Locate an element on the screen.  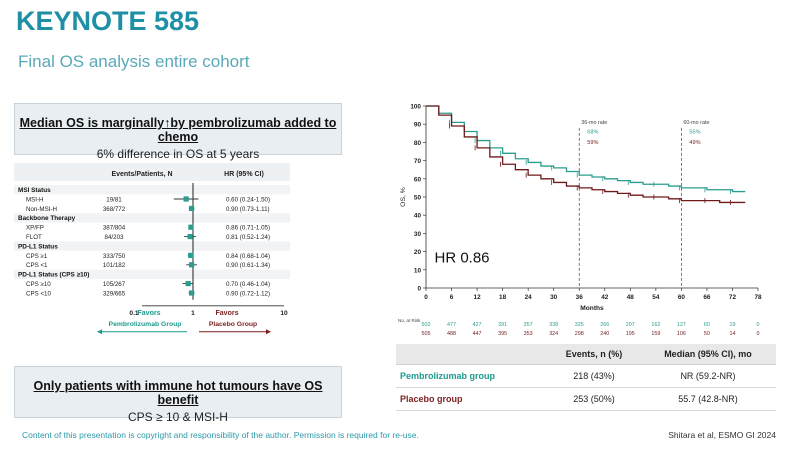
forest-section-label: PD-L1 Status is located at coordinates (38, 246).